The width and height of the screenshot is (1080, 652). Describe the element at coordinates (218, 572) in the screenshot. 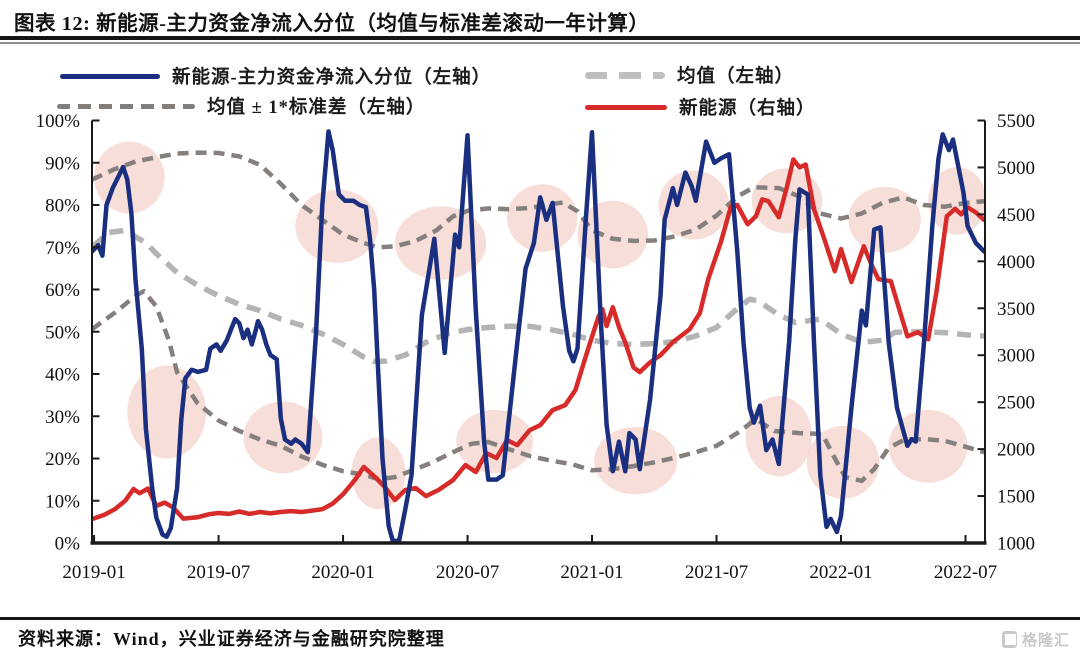

I see `x-axis-tick-label: 2019-07` at that location.